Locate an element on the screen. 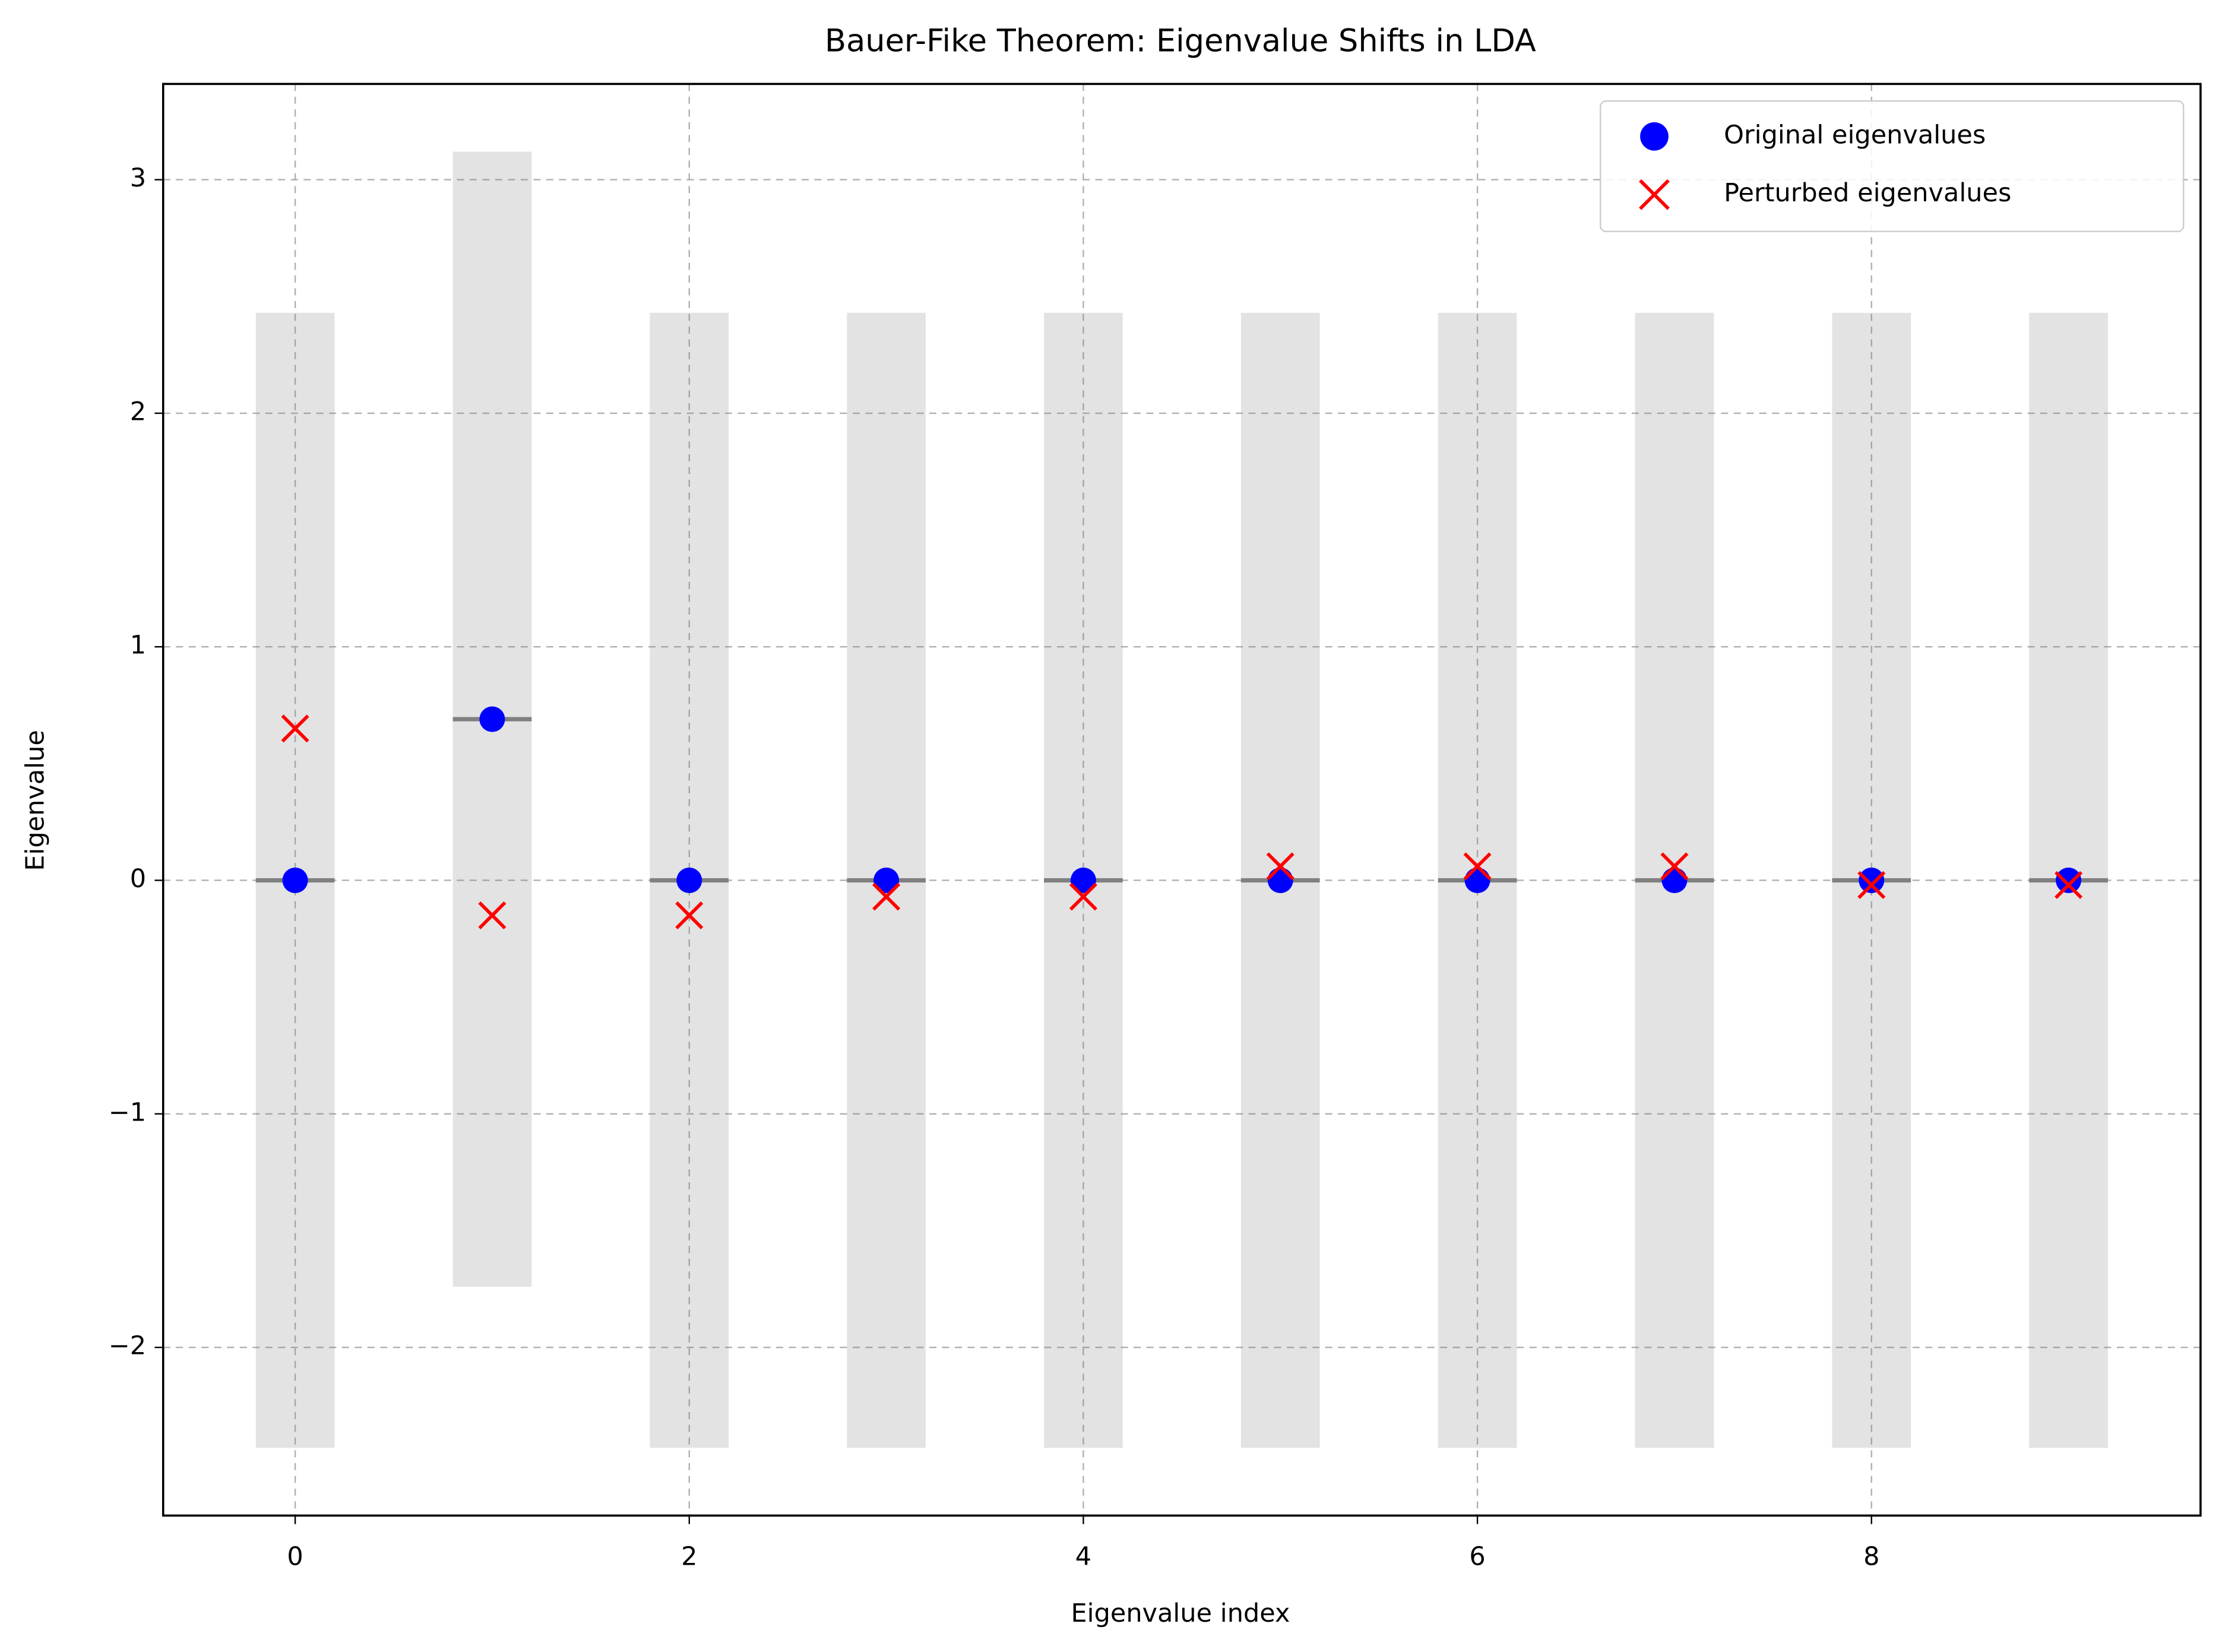  y-tick-label: −2 is located at coordinates (127, 1346).